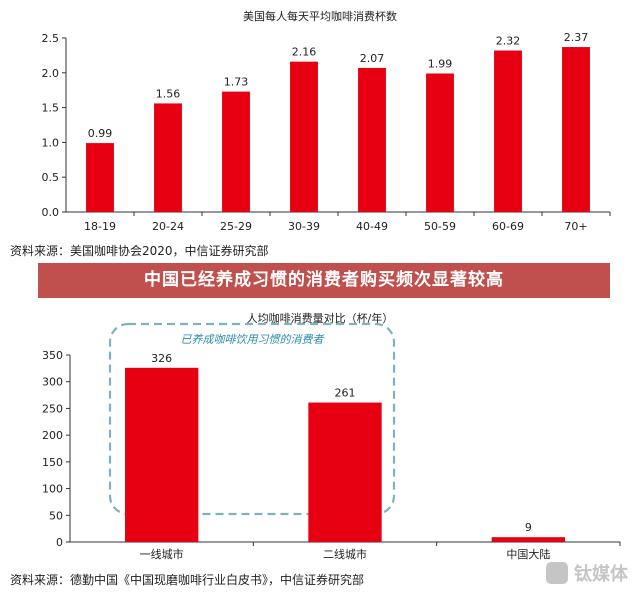  I want to click on habit-highlight-box, so click(252, 419).